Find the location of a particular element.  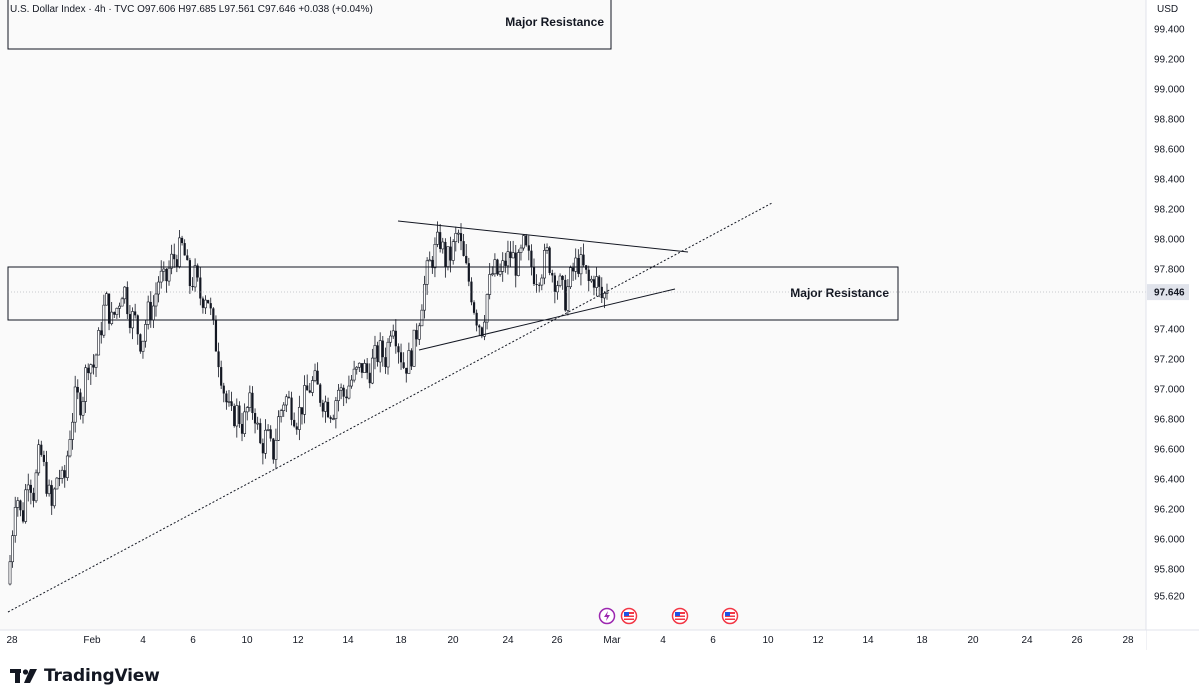

event-markers is located at coordinates (668, 616).